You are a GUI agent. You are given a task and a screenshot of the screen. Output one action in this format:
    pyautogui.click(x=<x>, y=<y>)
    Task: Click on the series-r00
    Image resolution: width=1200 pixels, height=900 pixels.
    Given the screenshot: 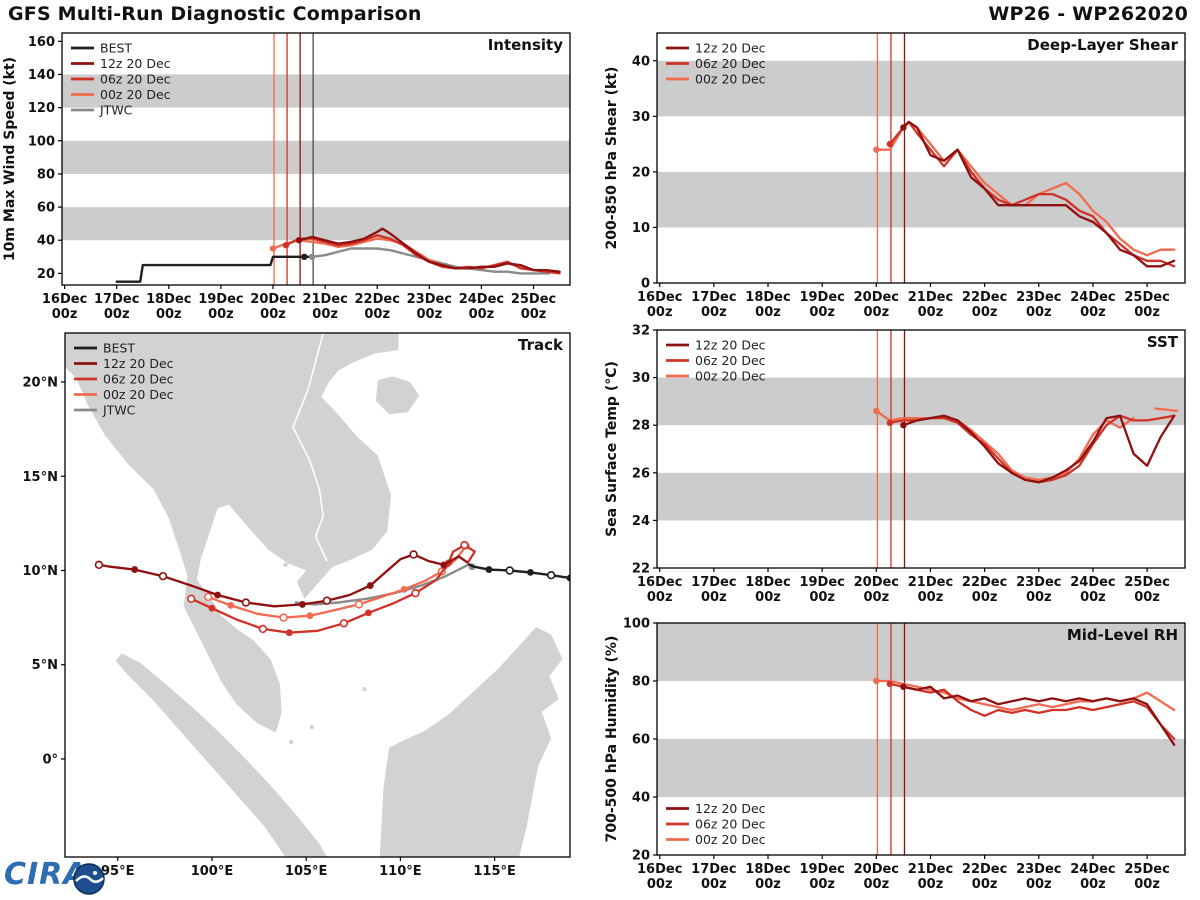 What is the action you would take?
    pyautogui.click(x=1005, y=445)
    